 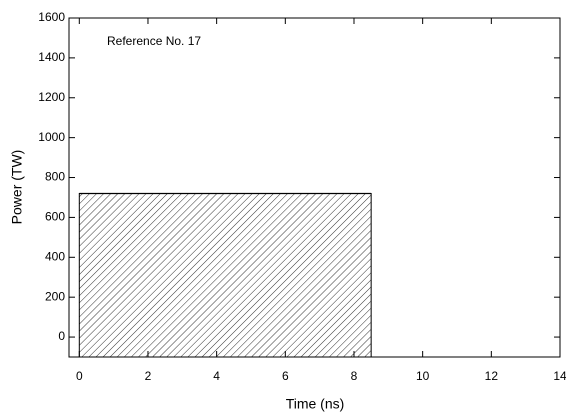 I want to click on x-tick-label: 0, so click(x=79, y=376).